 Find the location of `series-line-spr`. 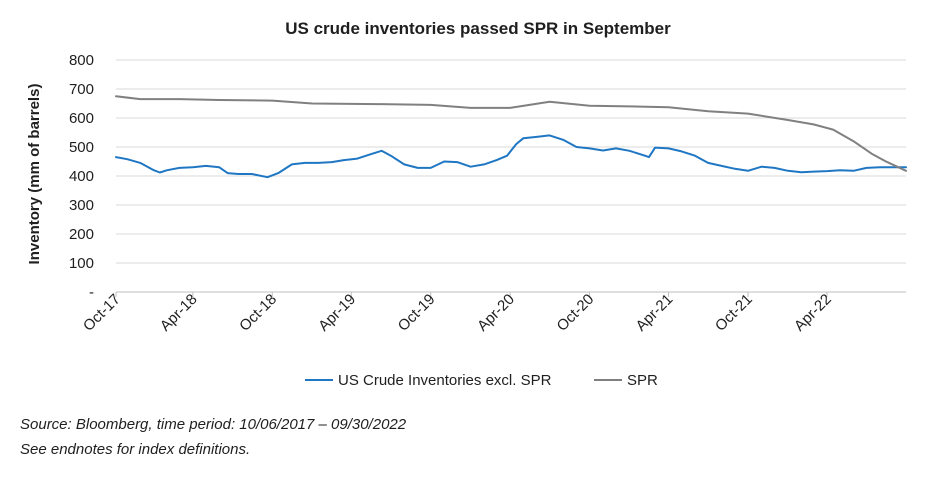

series-line-spr is located at coordinates (511, 133).